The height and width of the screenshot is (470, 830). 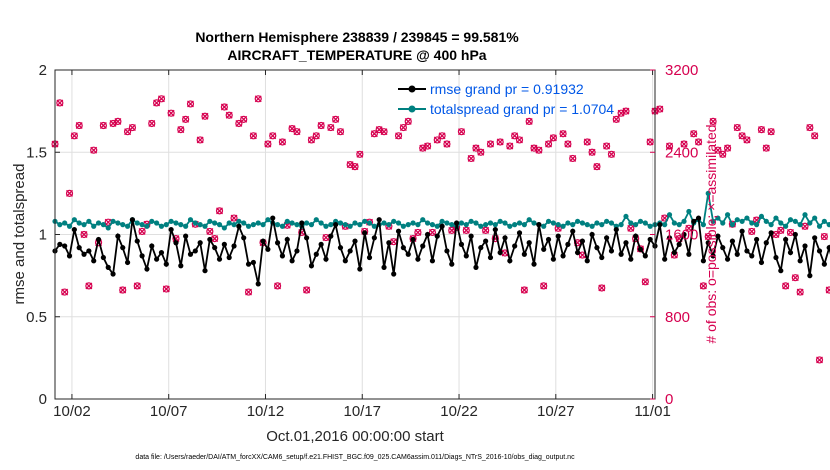 What do you see at coordinates (669, 399) in the screenshot?
I see `y-right-tick-label: 0` at bounding box center [669, 399].